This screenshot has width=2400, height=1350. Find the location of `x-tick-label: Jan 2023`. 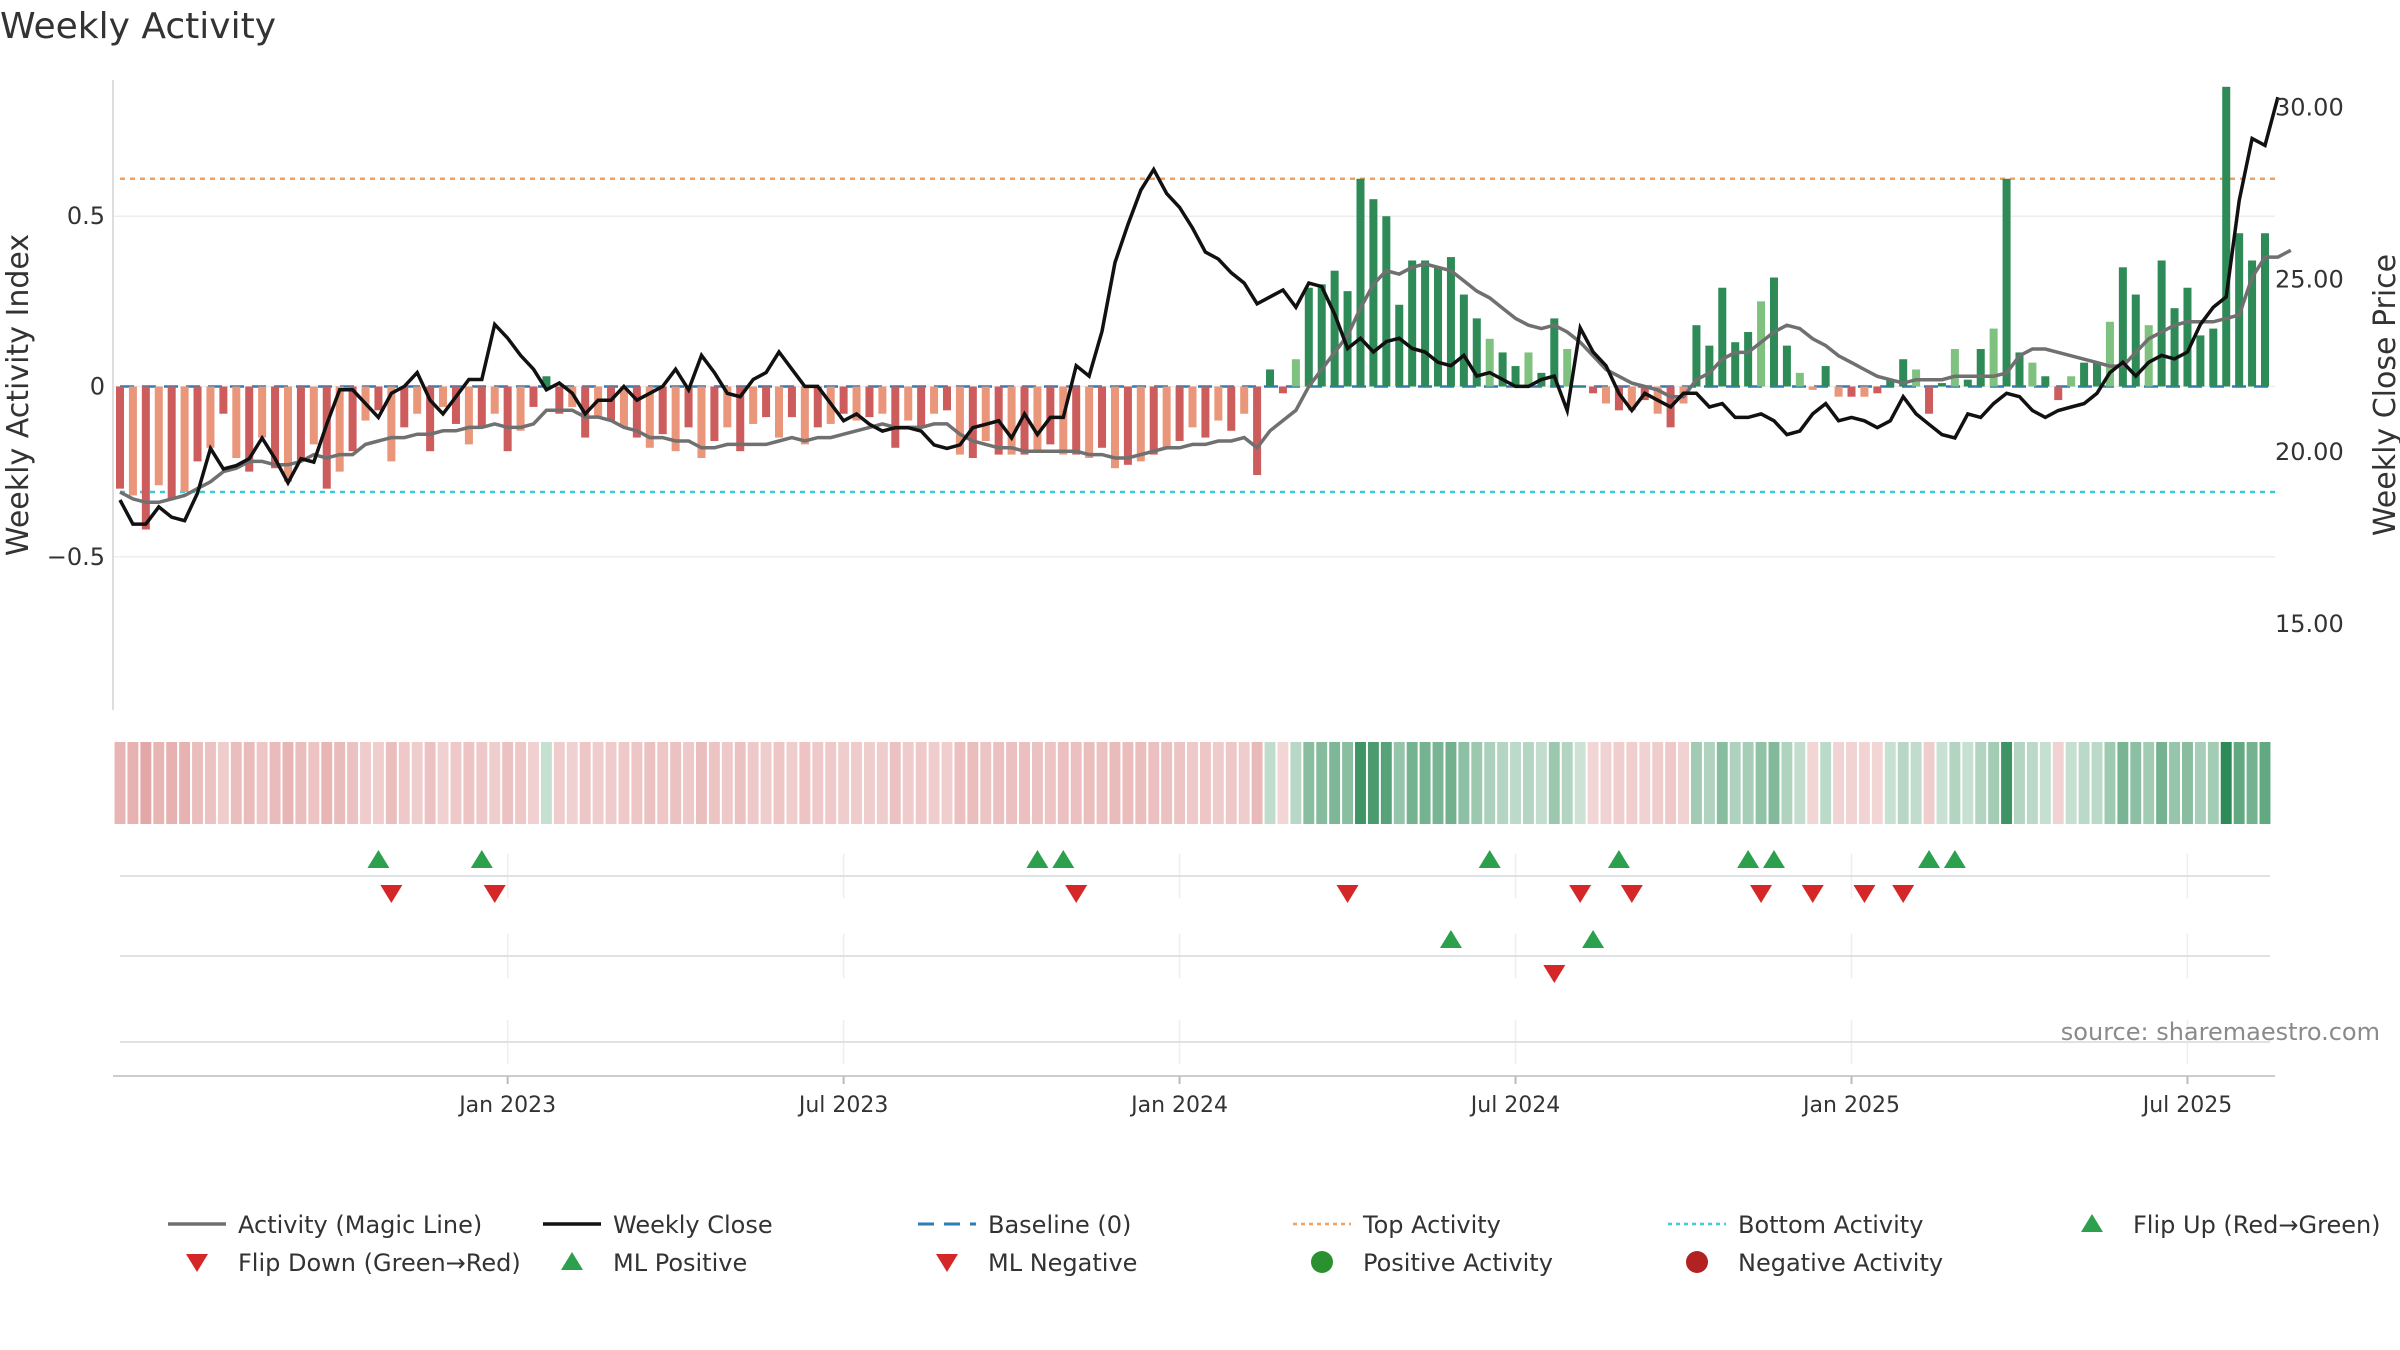

x-tick-label: Jan 2023 is located at coordinates (506, 1105).